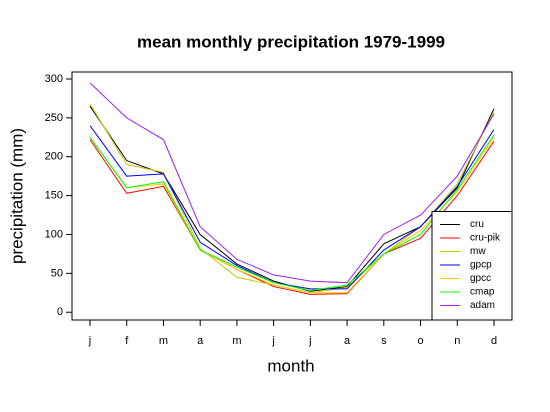 The width and height of the screenshot is (550, 412). Describe the element at coordinates (480, 278) in the screenshot. I see `legend-label: gpcc` at that location.